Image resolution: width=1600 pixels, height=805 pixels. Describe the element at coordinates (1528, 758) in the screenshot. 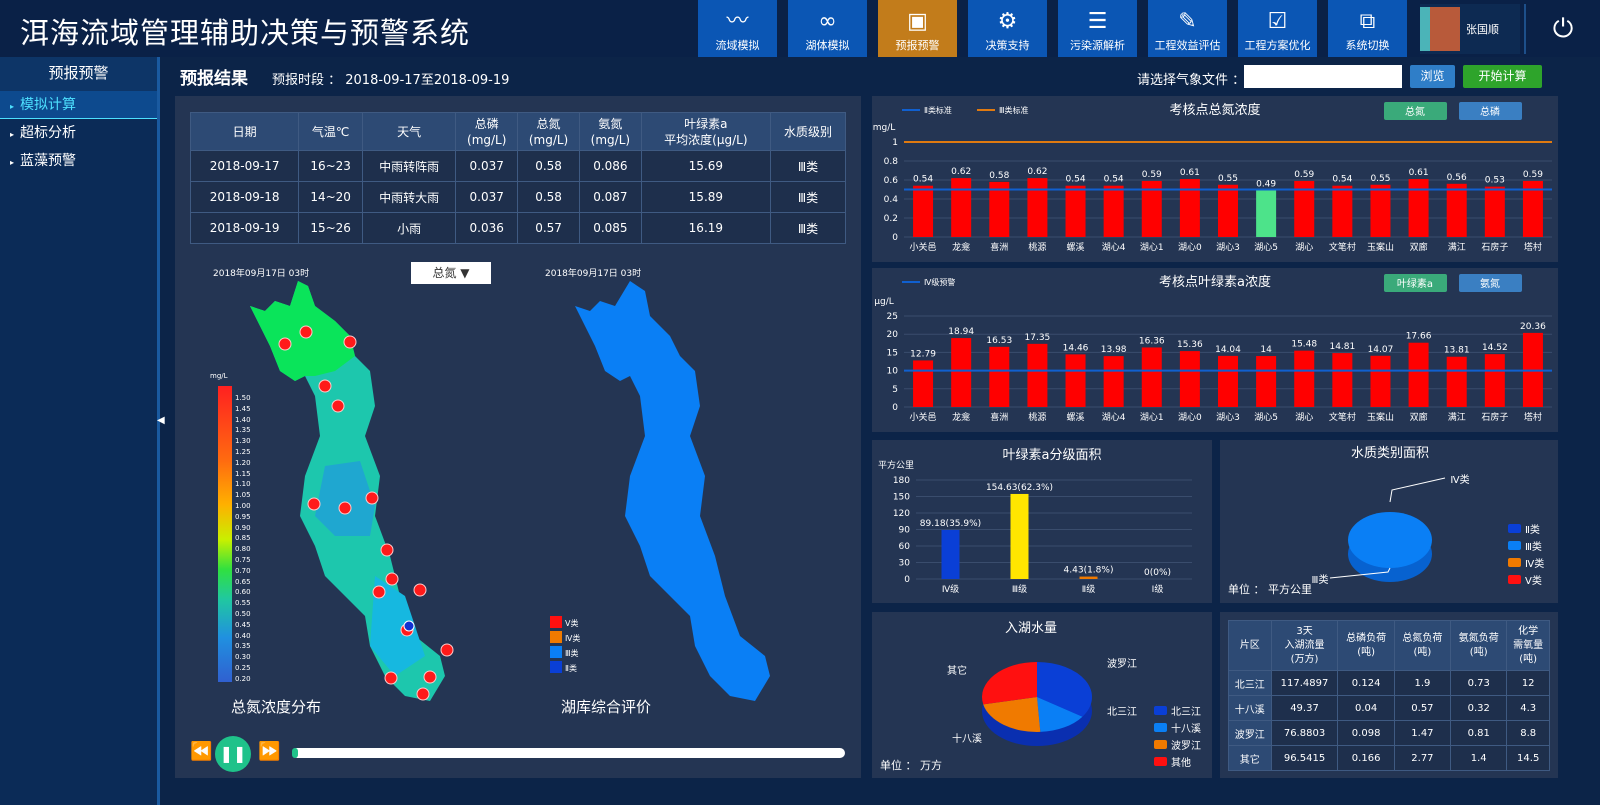

I see `table-cell: 14.5` at that location.